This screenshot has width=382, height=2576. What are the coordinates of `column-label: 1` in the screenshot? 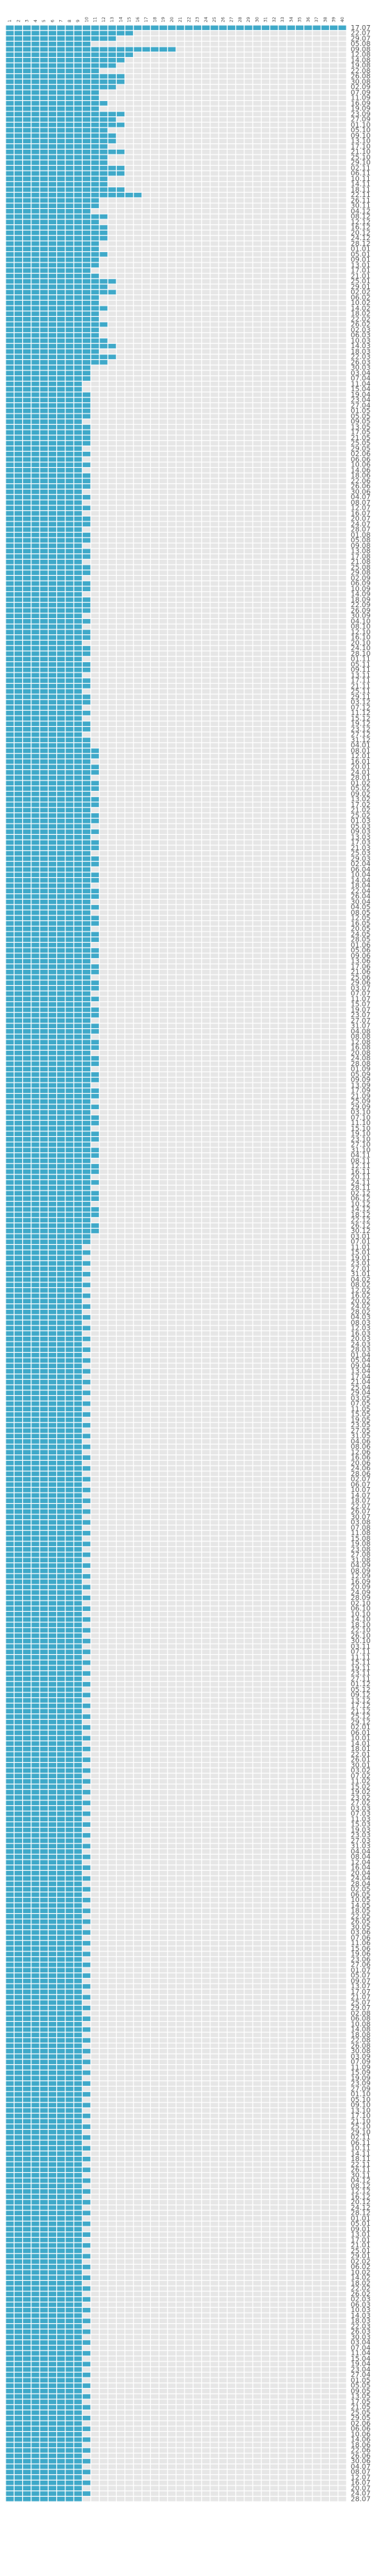 It's located at (10, 20).